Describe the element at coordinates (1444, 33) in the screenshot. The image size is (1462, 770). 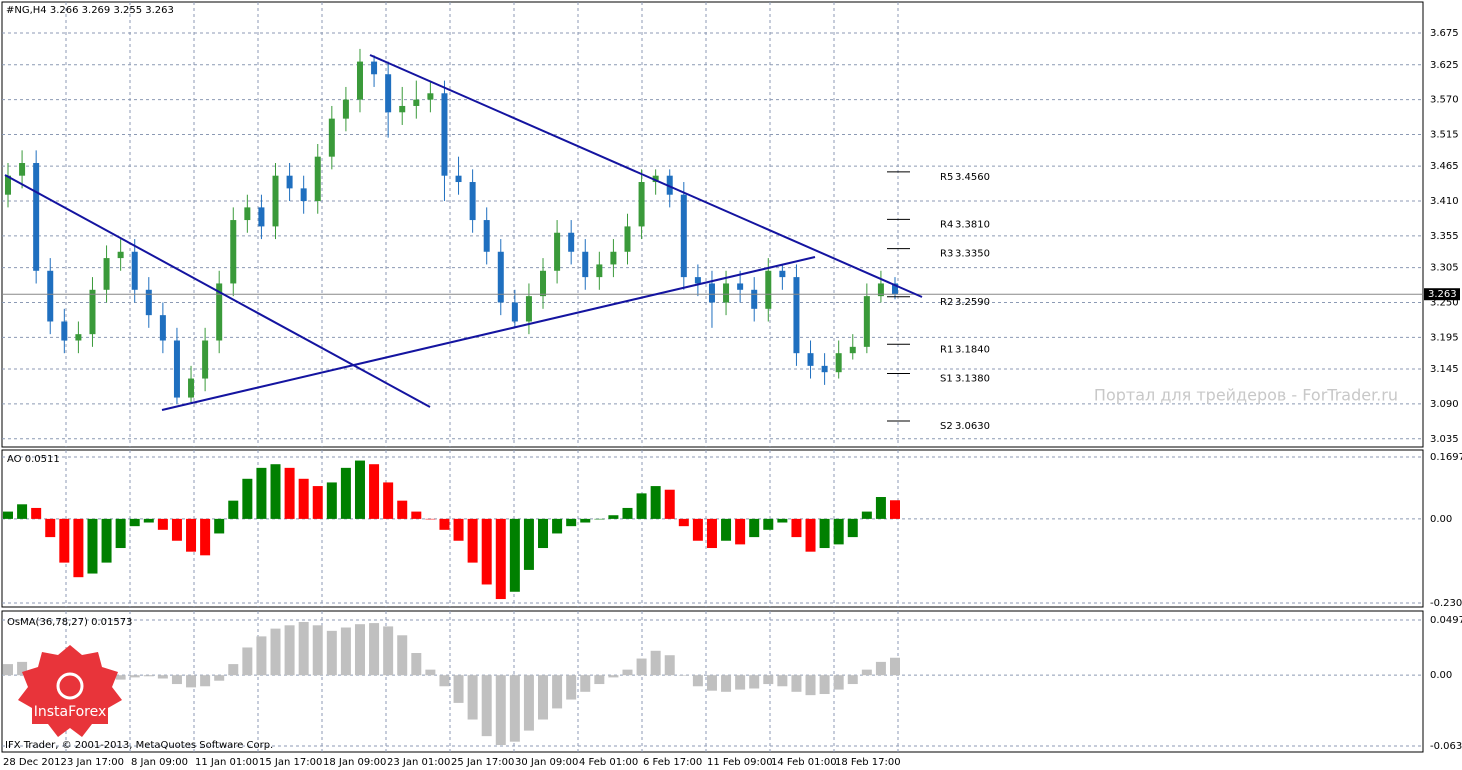
I see `y-tick-label: 3.675` at that location.